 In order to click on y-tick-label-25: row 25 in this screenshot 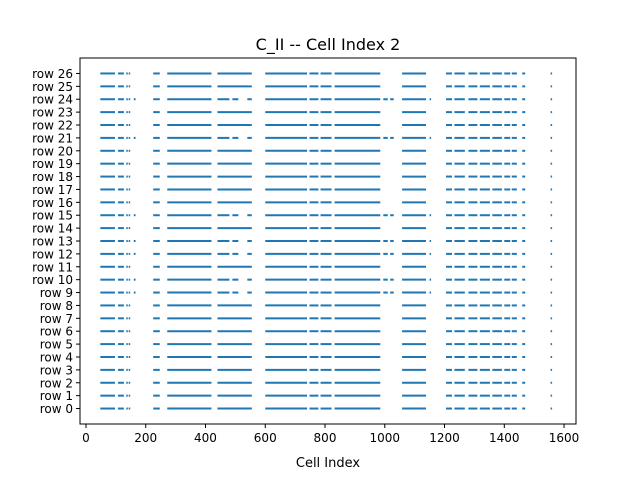, I will do `click(52, 87)`.